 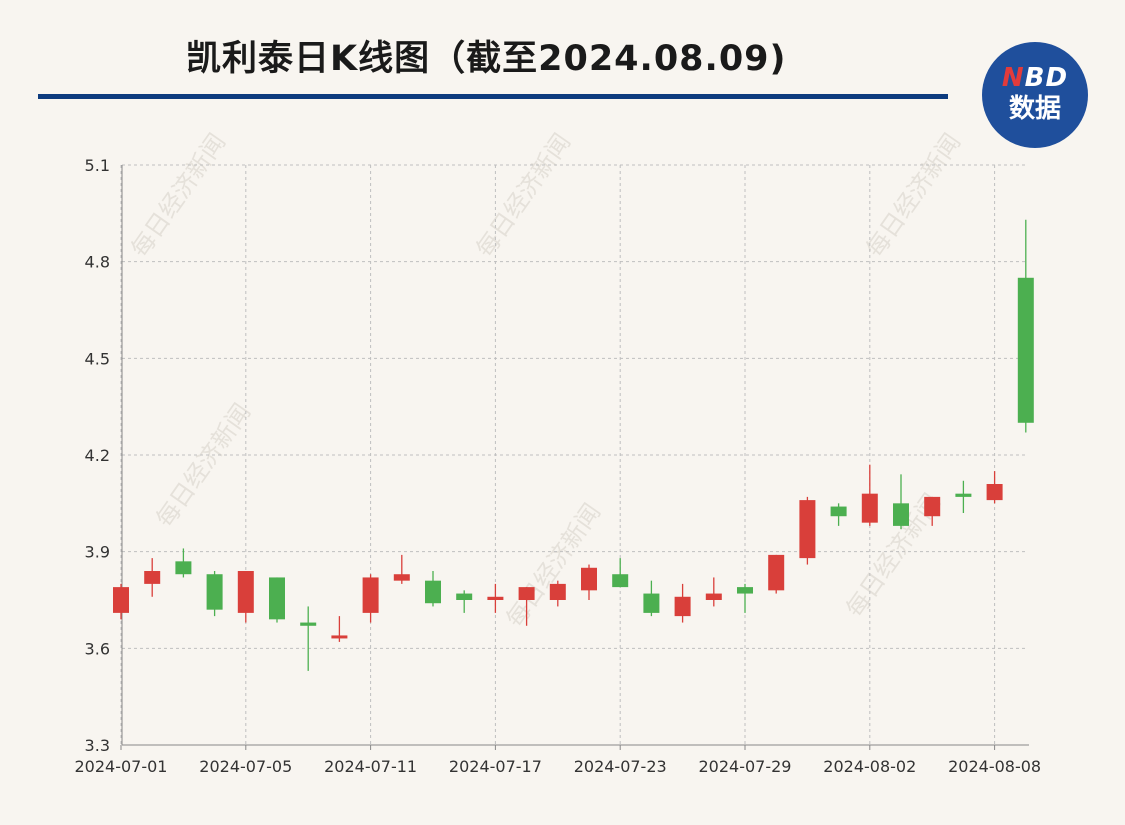 I want to click on x-tick-label: 2024-07-29, so click(x=745, y=766).